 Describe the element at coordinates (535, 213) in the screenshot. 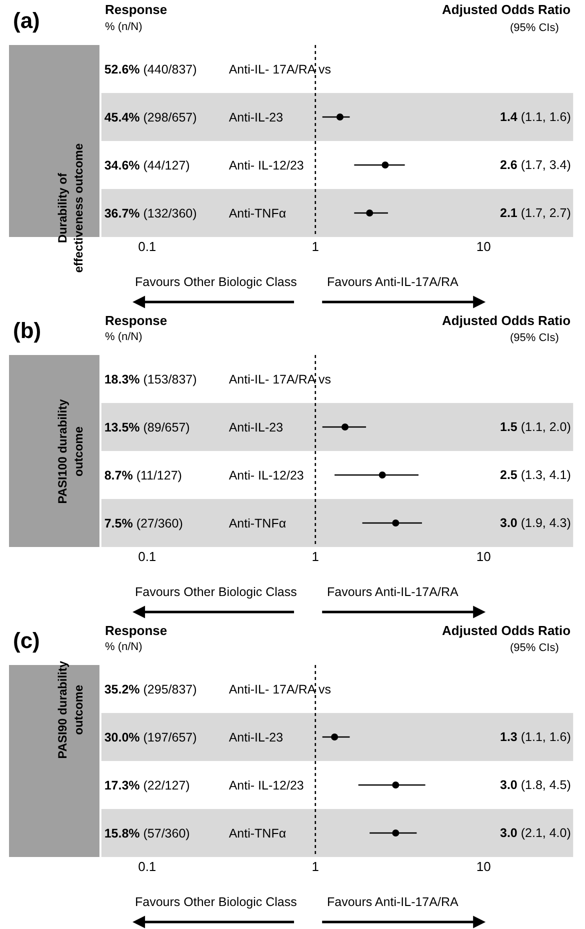

I see `data-label: 2.1 (1.7, 2.7)` at that location.